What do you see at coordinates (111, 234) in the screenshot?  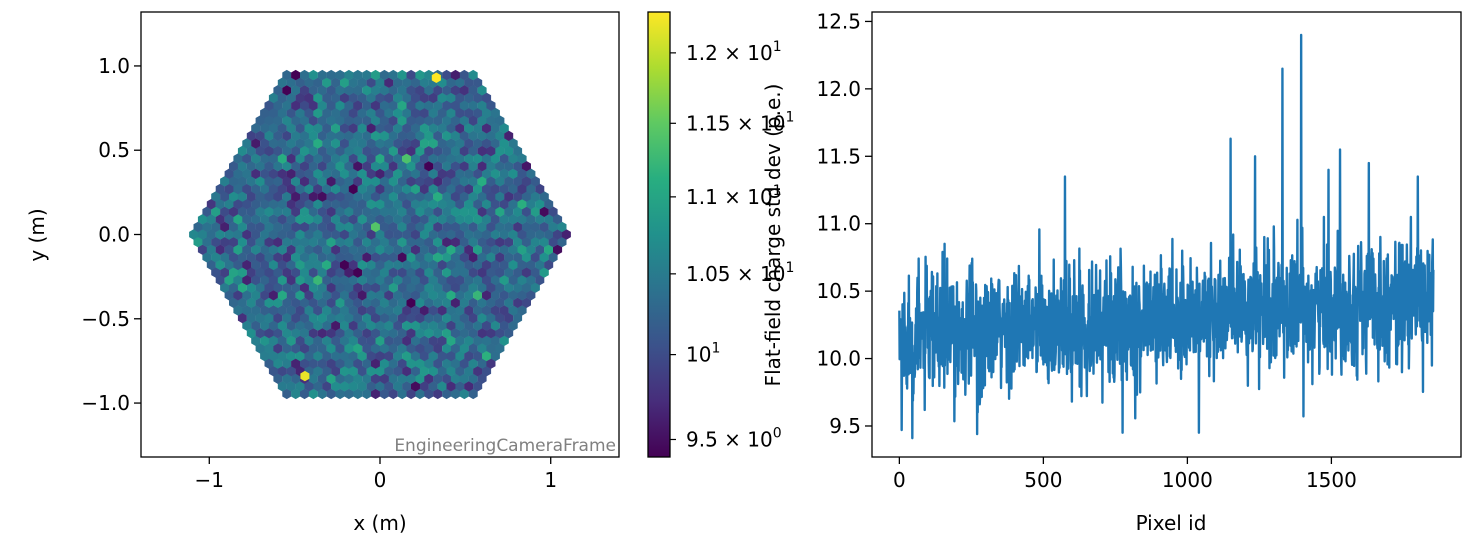 I see `camera-y-ticks: −1.0 −0.5 0.0 0.5 1.0` at bounding box center [111, 234].